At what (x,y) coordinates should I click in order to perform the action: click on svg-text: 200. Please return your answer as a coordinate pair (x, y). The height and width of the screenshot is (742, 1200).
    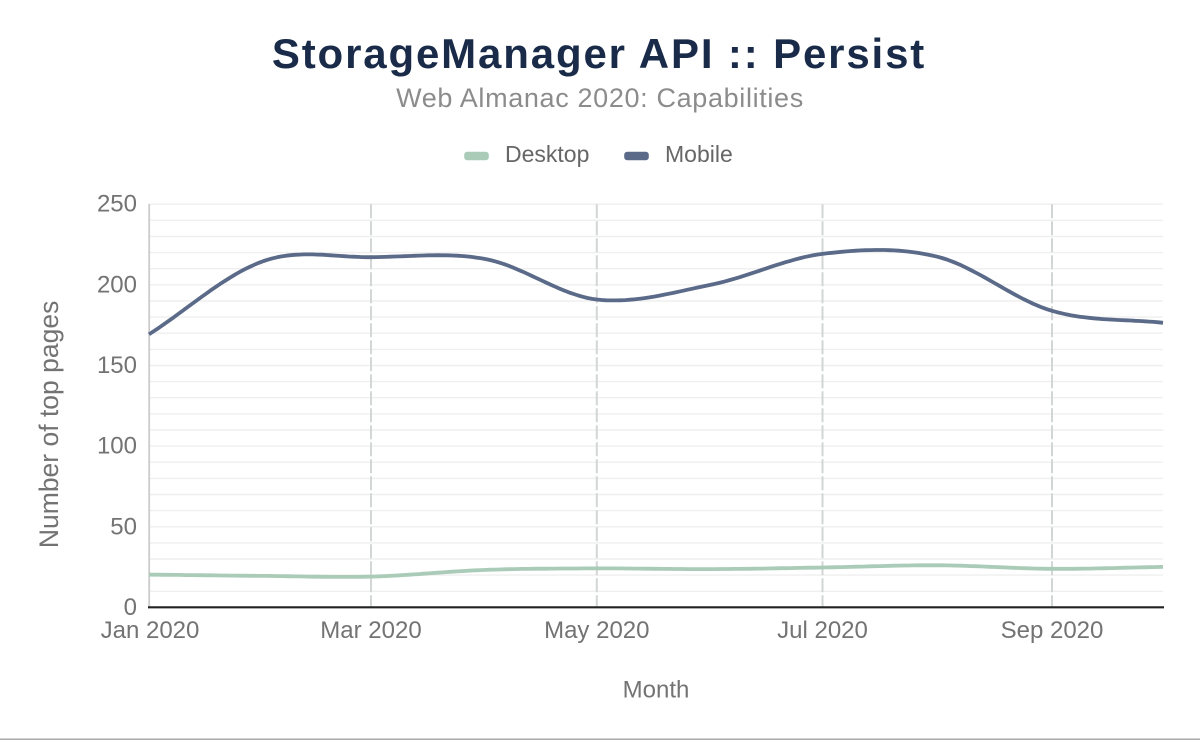
    Looking at the image, I should click on (117, 284).